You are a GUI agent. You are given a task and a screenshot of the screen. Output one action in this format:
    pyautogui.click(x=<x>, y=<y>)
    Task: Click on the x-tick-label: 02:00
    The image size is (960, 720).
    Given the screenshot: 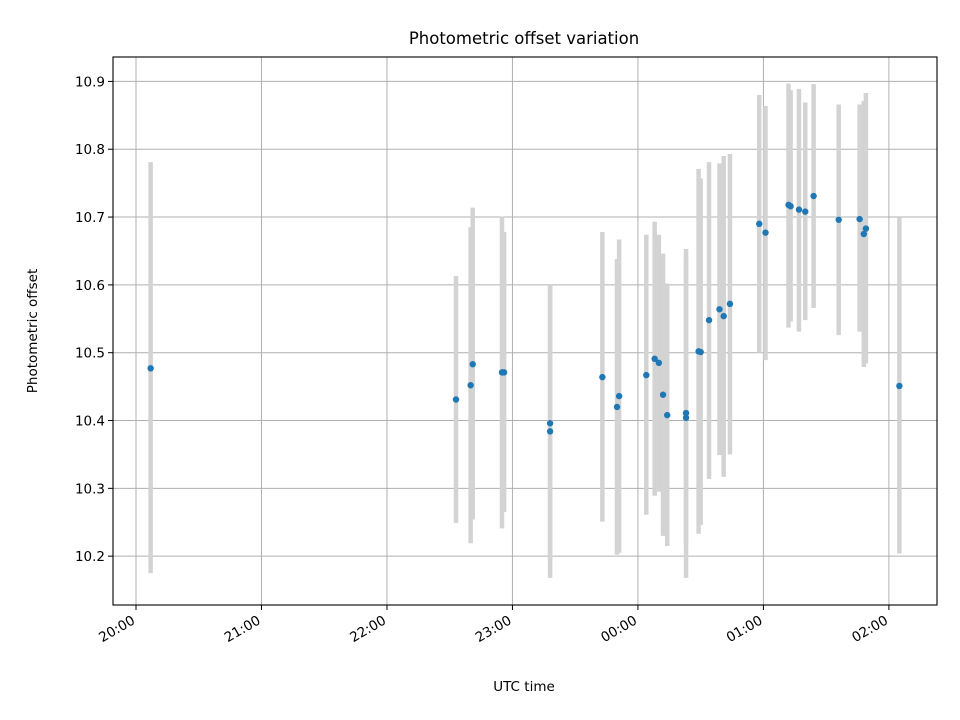 What is the action you would take?
    pyautogui.click(x=870, y=629)
    